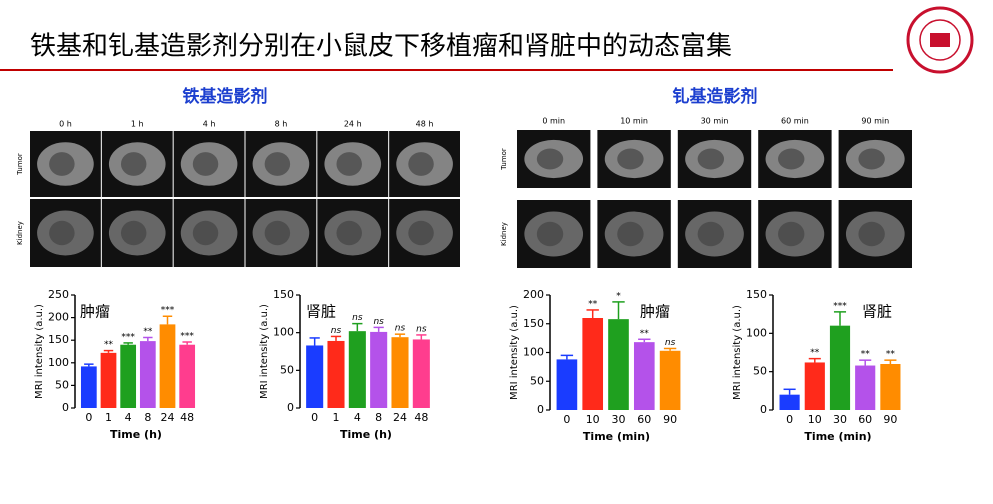 The height and width of the screenshot is (504, 993). I want to click on logo-ring, so click(940, 40).